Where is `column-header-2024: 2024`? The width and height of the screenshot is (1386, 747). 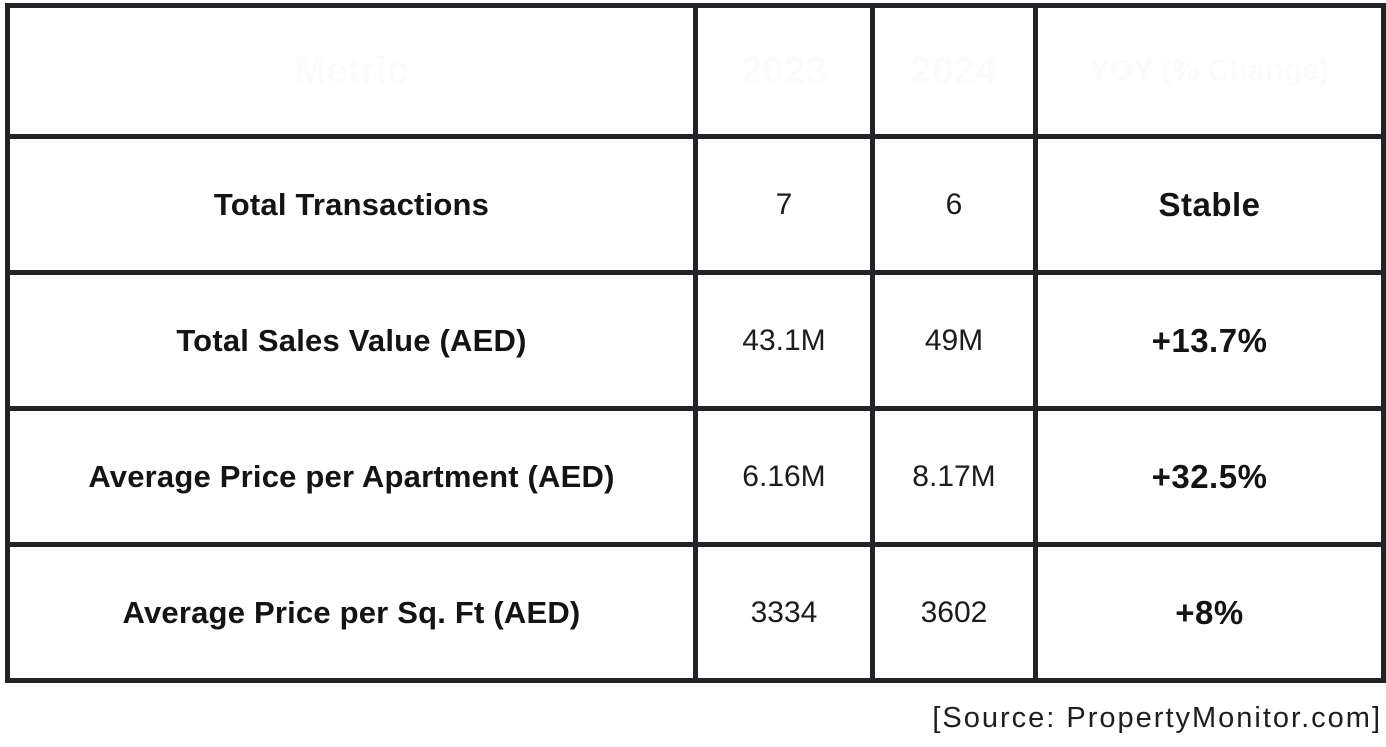
column-header-2024: 2024 is located at coordinates (954, 71).